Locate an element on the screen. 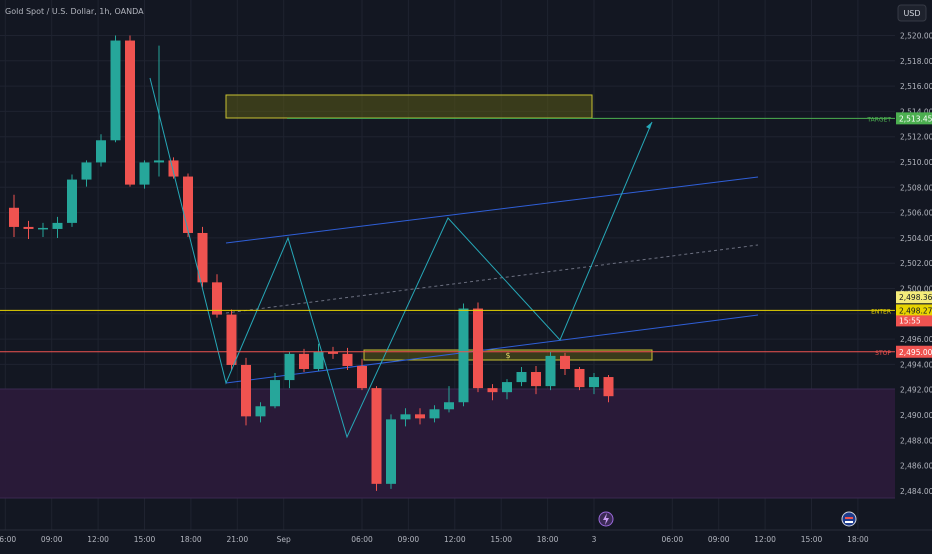 The height and width of the screenshot is (554, 932). price-tick-label: 2,500.000 is located at coordinates (916, 289).